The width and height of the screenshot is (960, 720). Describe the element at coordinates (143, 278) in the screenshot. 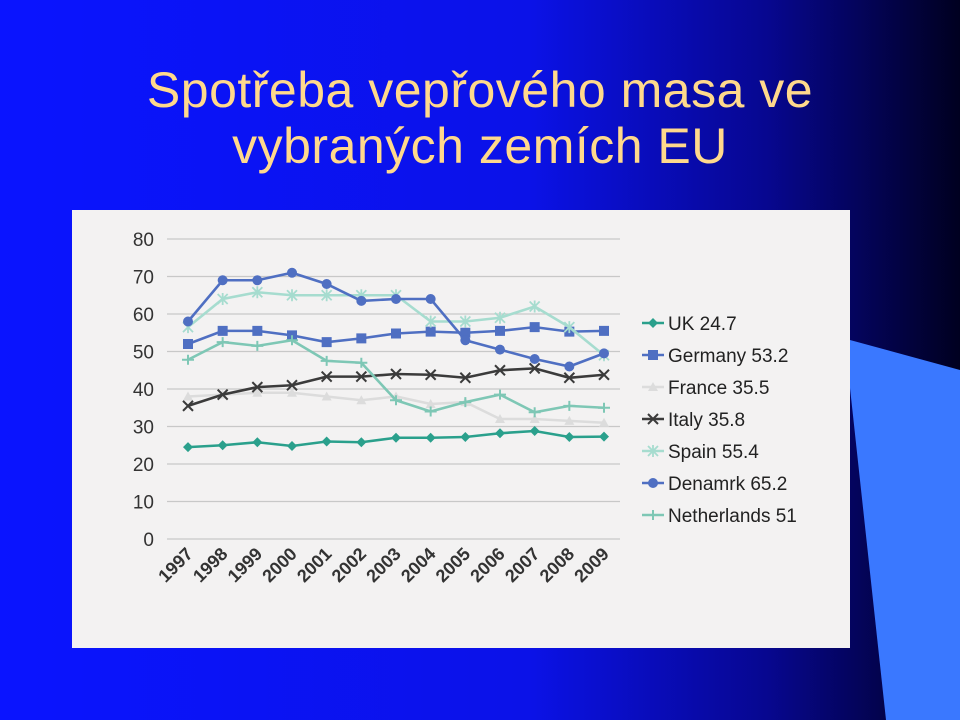

I see `y-tick-label: 70` at that location.